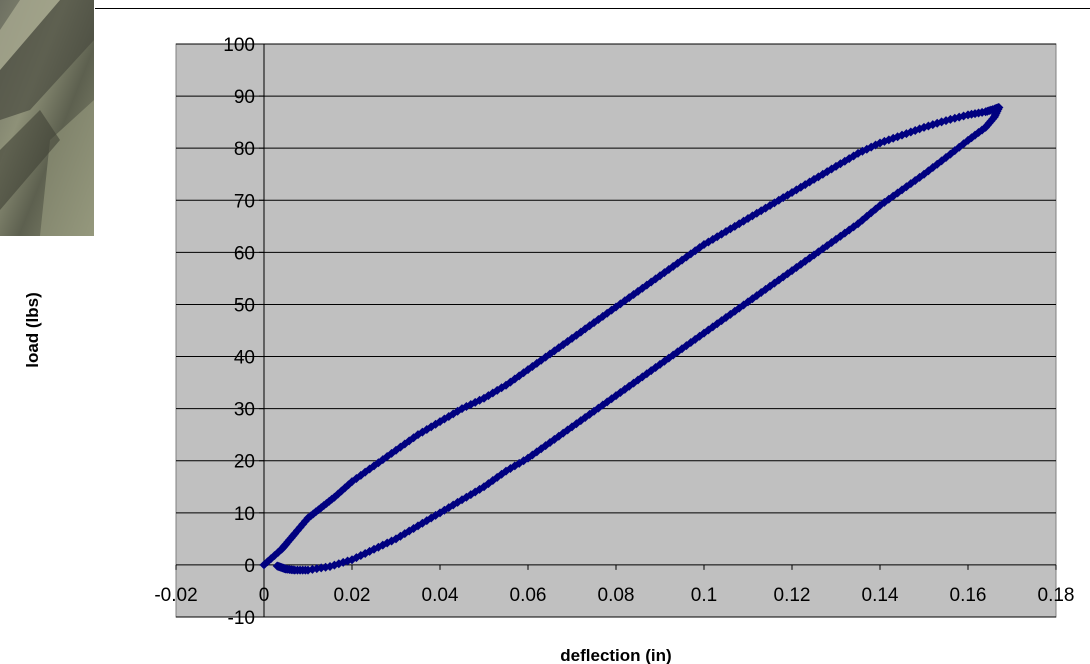  I want to click on x-tick-label: 0.18, so click(1056, 595).